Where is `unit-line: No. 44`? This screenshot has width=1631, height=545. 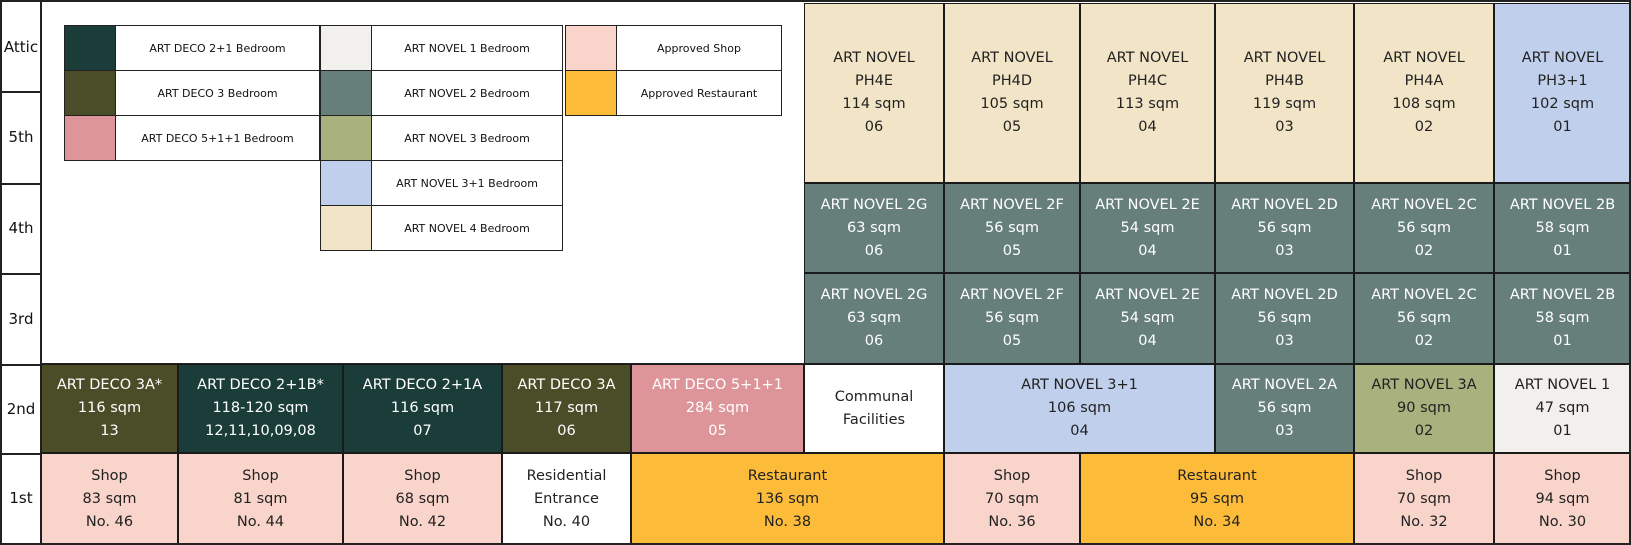 unit-line: No. 44 is located at coordinates (260, 521).